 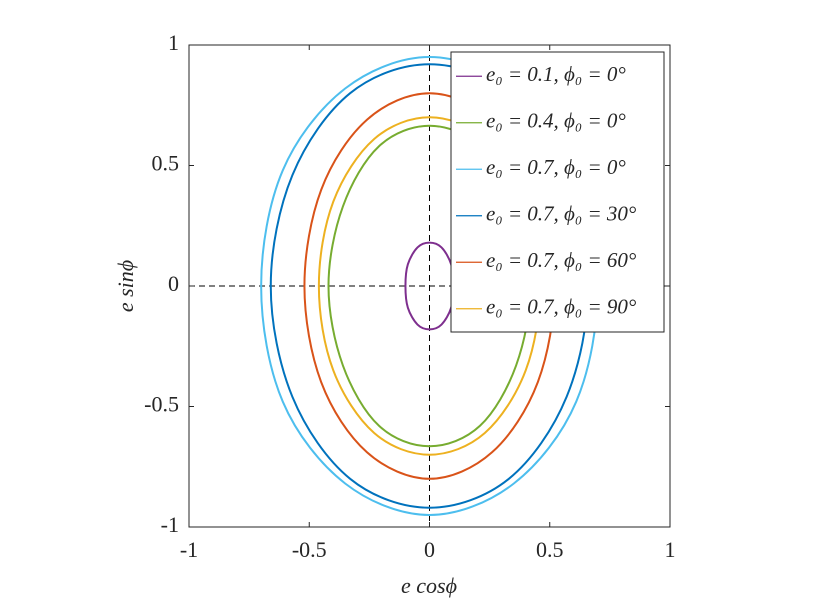 I want to click on legend-label: e₀ = 0.4, ϕ₀ = 0°, so click(x=556, y=121).